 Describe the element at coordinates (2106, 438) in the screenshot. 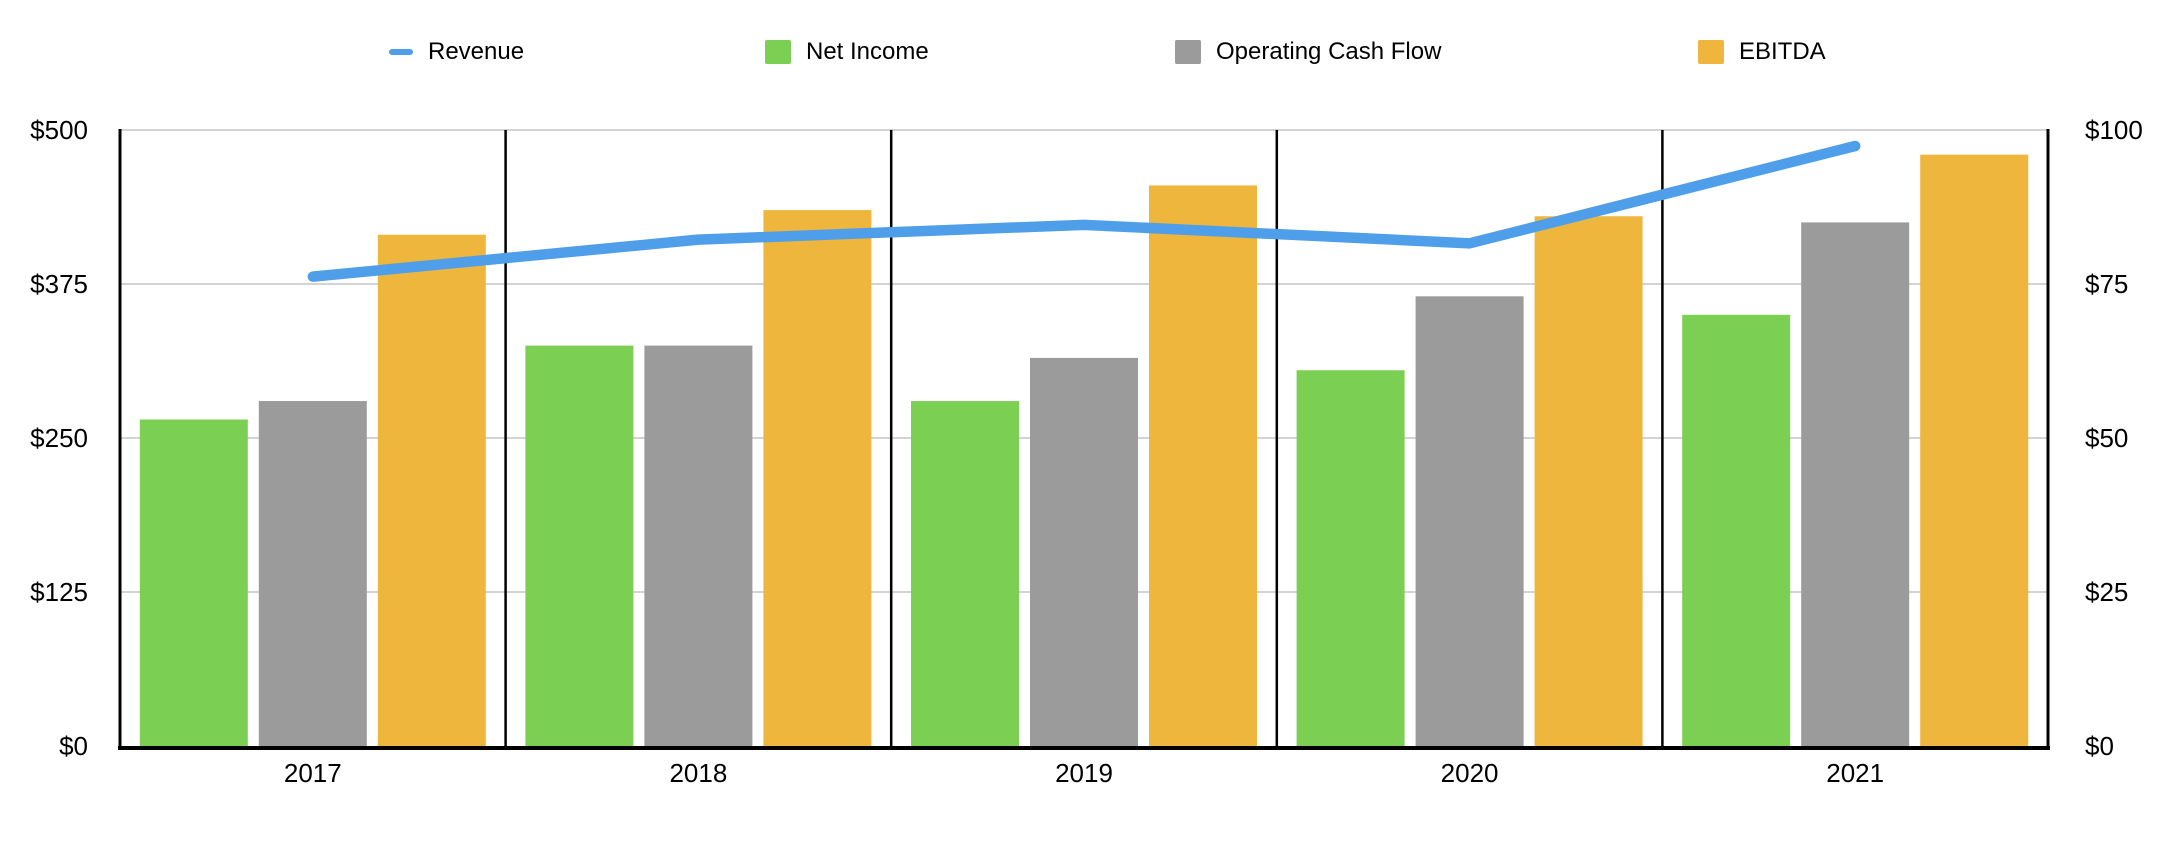

I see `y-axis-right-tick-label: $50` at that location.